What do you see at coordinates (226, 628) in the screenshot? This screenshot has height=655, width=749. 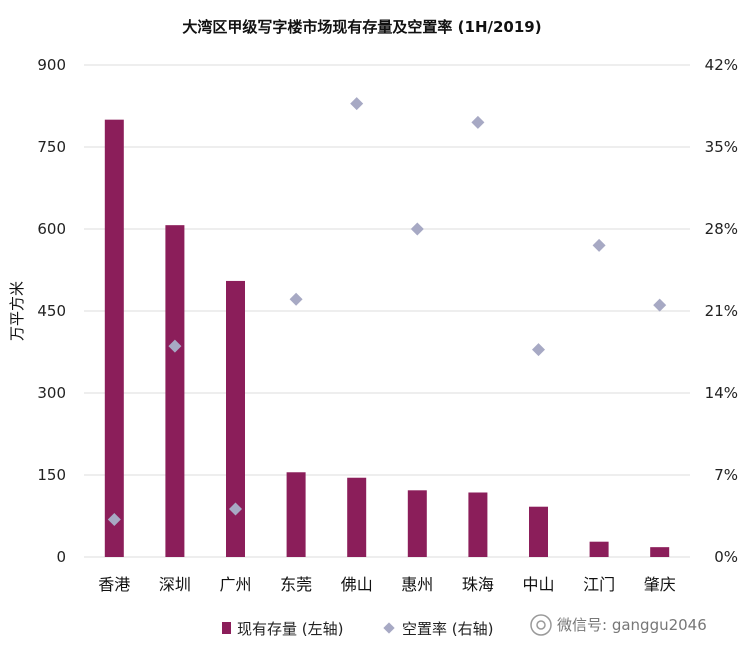 I see `legend-bar-swatch` at bounding box center [226, 628].